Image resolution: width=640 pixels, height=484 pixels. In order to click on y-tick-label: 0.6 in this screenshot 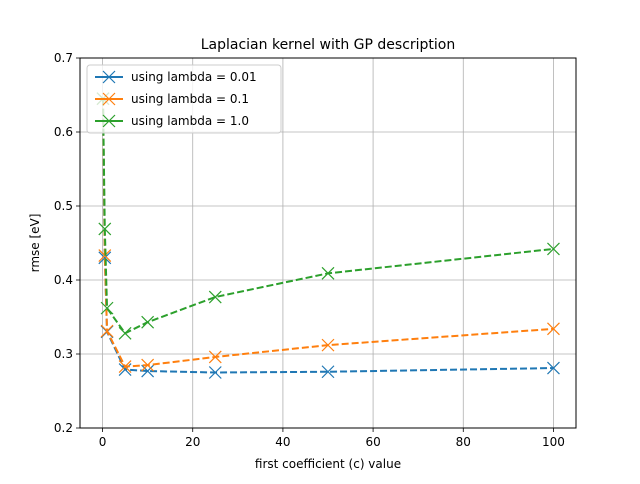, I will do `click(63, 132)`.